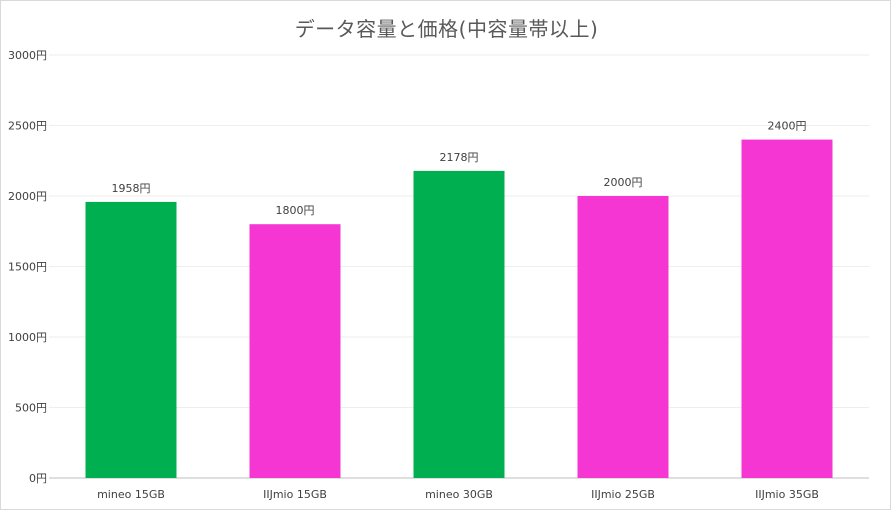 The height and width of the screenshot is (511, 891). I want to click on data-label: 1958円, so click(131, 188).